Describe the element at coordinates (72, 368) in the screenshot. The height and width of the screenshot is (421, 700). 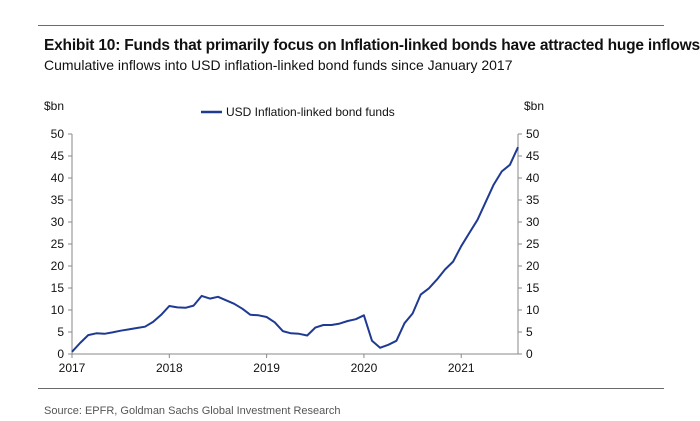
I see `x-tick-label: 2017` at that location.